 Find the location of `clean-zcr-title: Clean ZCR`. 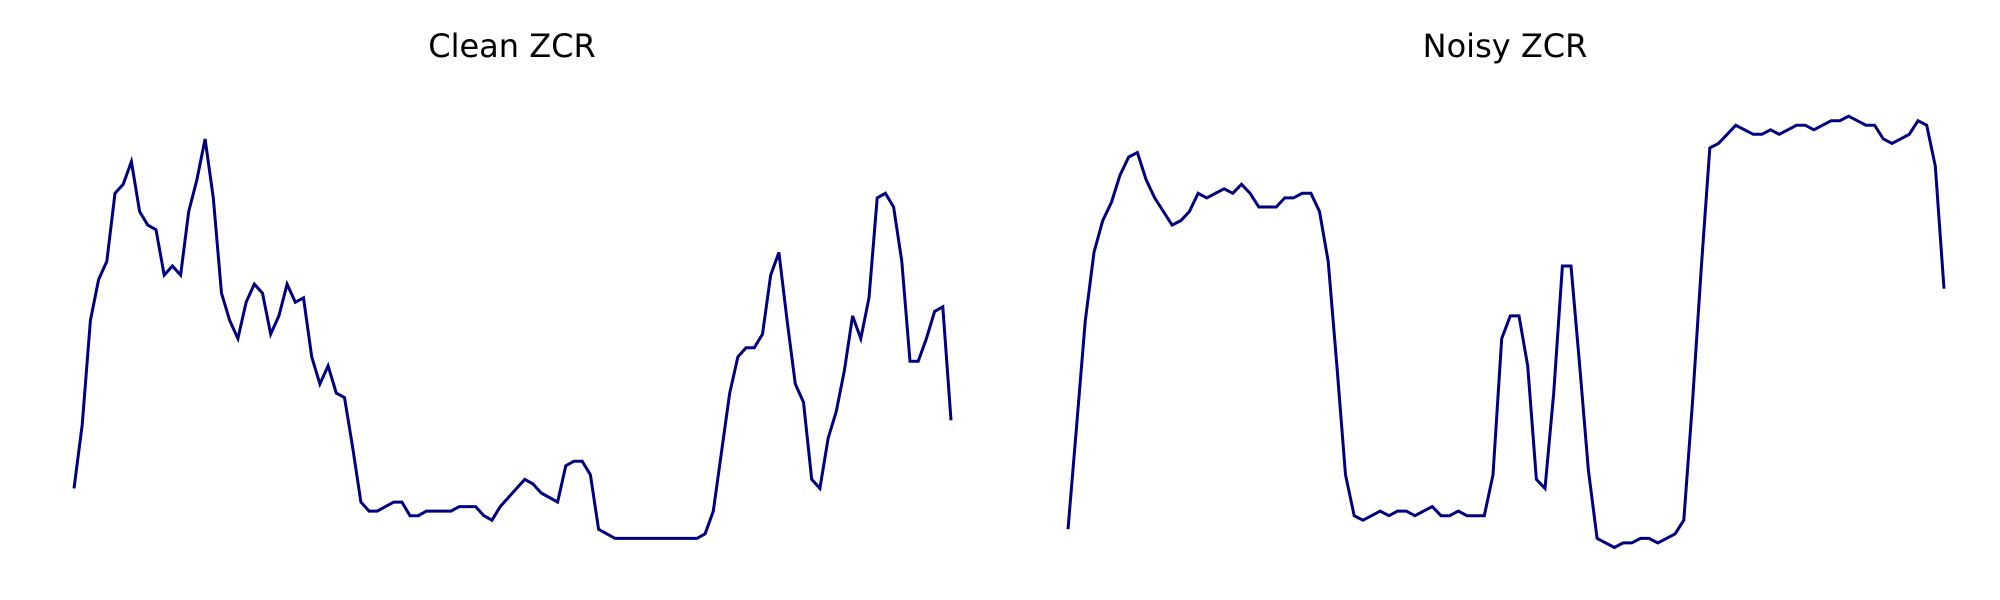

clean-zcr-title: Clean ZCR is located at coordinates (511, 46).